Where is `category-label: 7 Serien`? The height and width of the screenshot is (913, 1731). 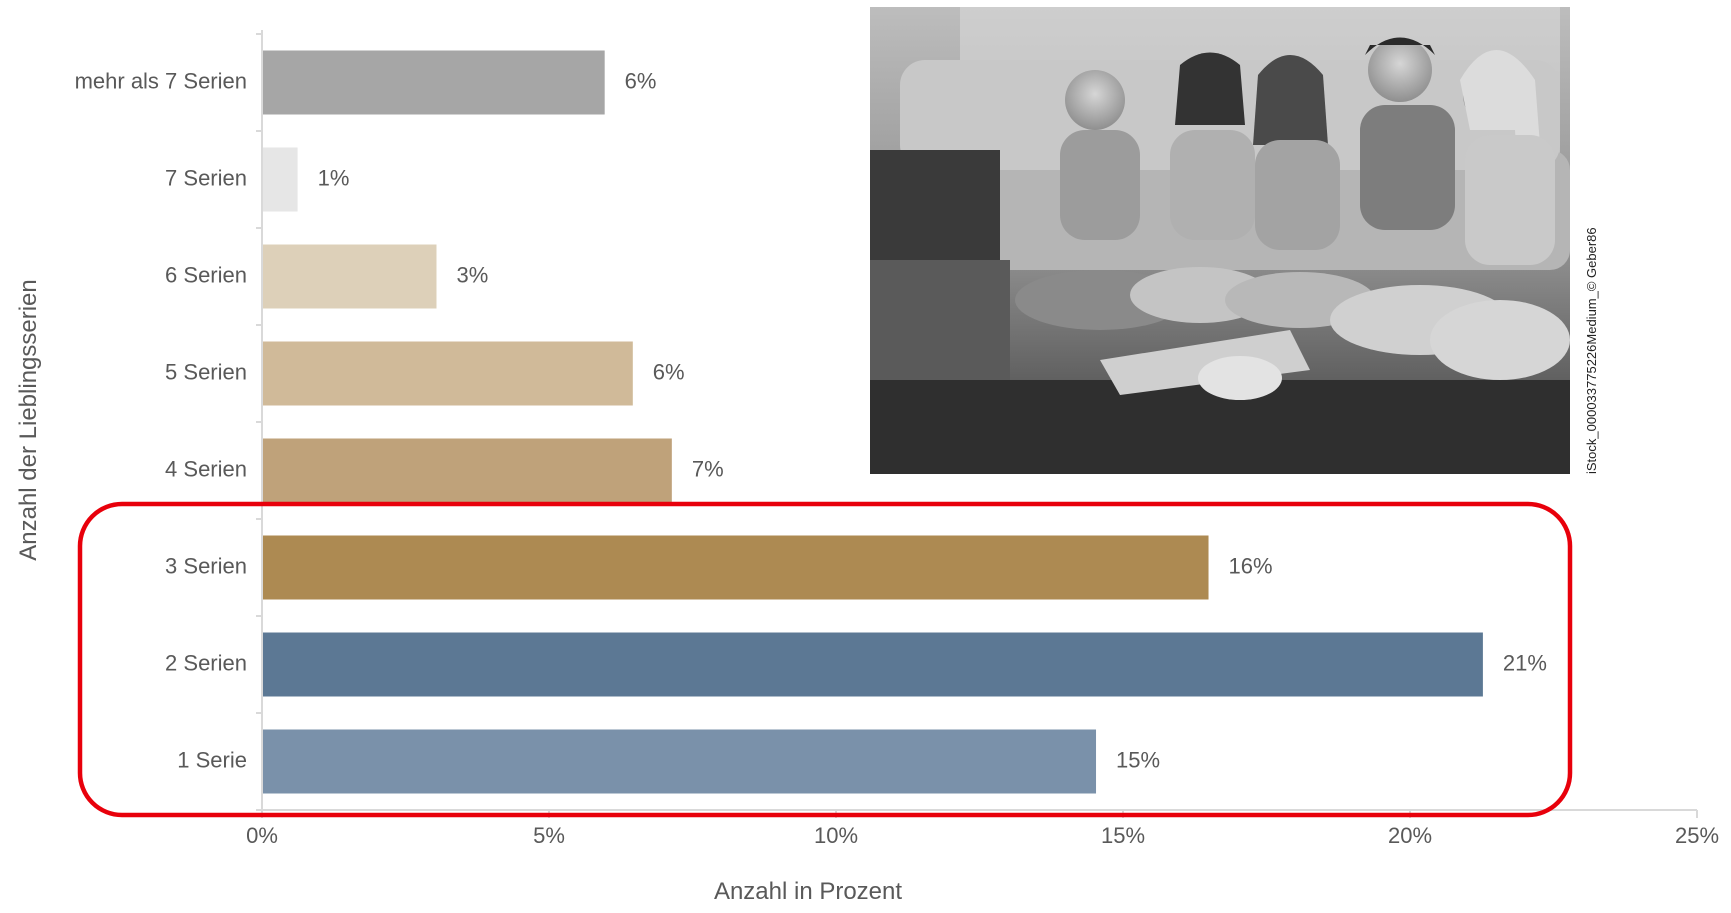 category-label: 7 Serien is located at coordinates (206, 177).